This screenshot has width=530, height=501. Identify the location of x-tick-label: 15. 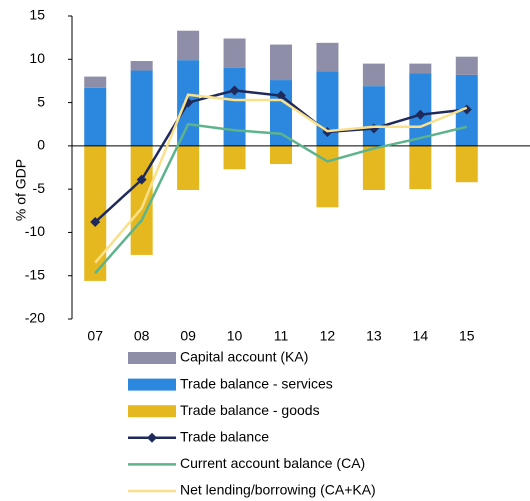
(467, 336).